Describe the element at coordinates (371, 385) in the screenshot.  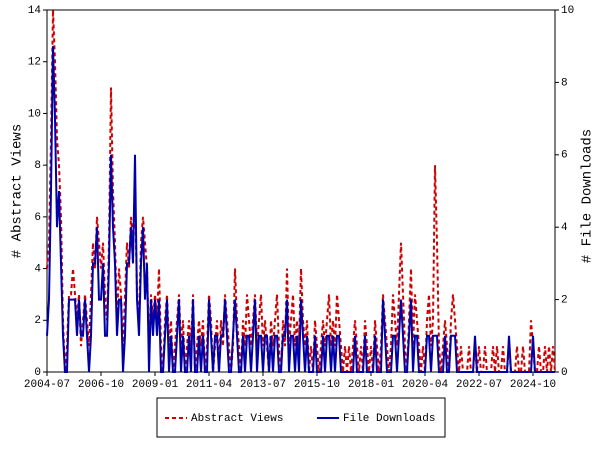
I see `x-tick-label: 2018-01` at that location.